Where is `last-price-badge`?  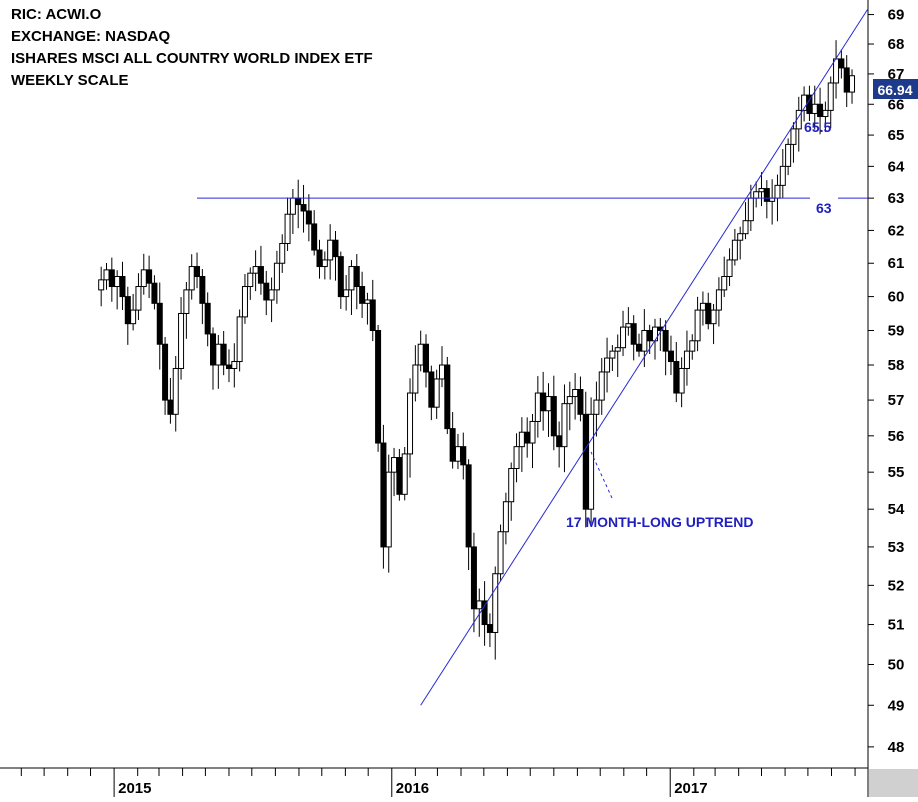
last-price-badge is located at coordinates (895, 89).